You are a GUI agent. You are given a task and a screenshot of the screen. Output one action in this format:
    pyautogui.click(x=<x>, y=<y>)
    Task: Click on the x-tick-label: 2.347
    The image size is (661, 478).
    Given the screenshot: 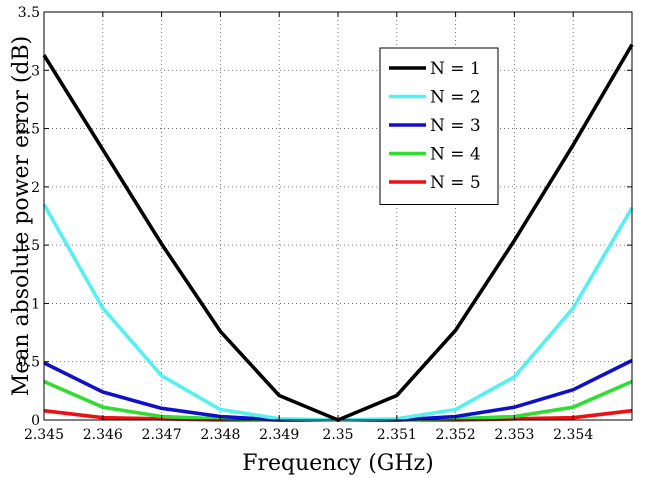 What is the action you would take?
    pyautogui.click(x=162, y=435)
    